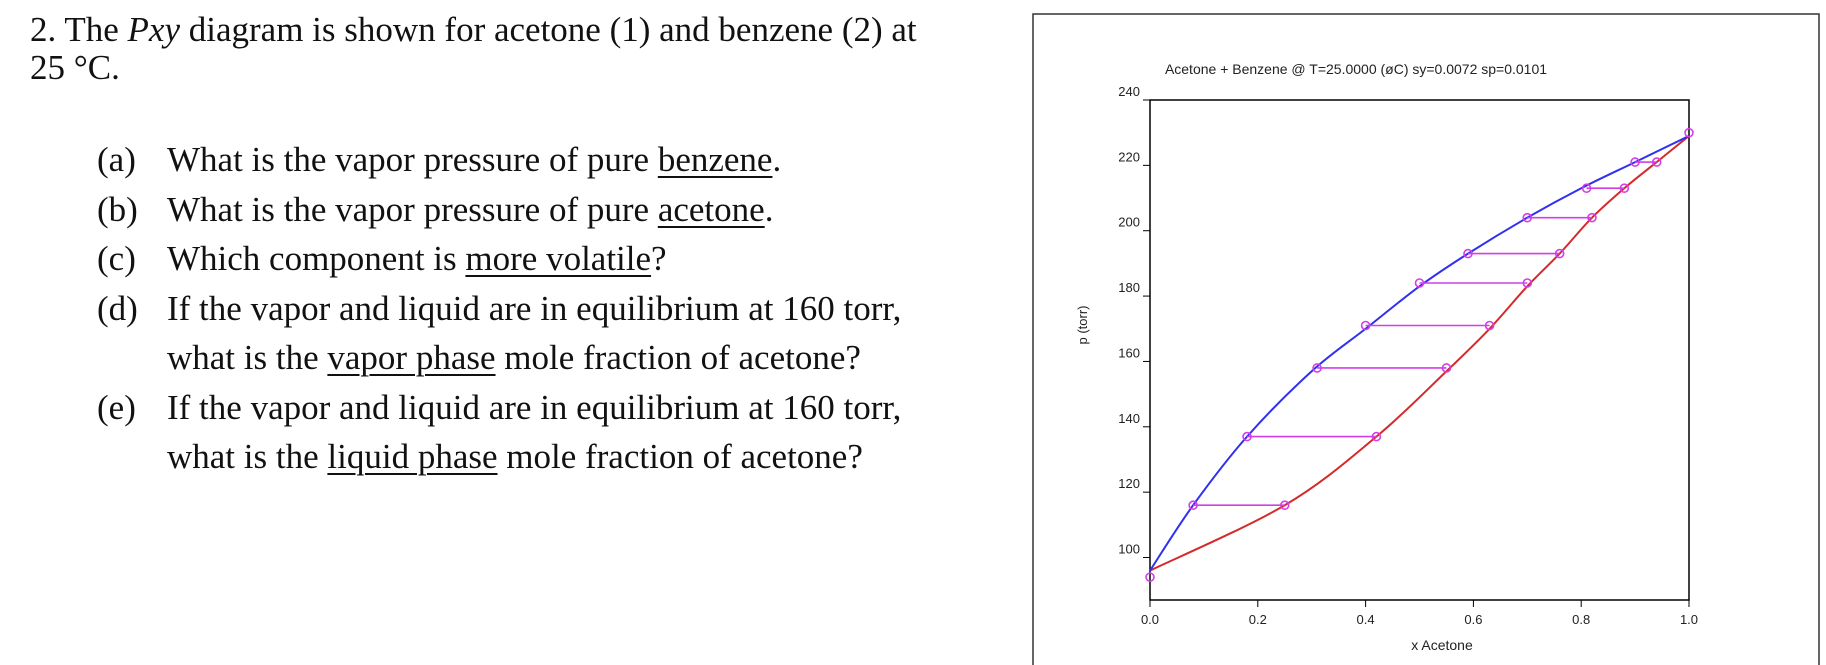 The height and width of the screenshot is (665, 1826). Describe the element at coordinates (1129, 287) in the screenshot. I see `y-tick-label: 180` at that location.